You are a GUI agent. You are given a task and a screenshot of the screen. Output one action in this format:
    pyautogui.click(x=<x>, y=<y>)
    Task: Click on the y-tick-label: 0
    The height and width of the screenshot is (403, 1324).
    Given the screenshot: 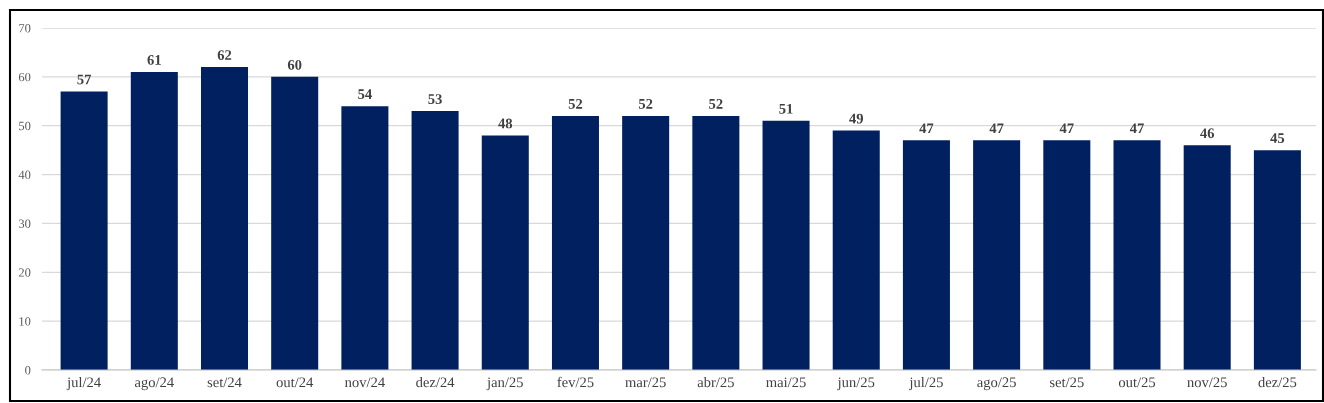 What is the action you would take?
    pyautogui.click(x=28, y=370)
    